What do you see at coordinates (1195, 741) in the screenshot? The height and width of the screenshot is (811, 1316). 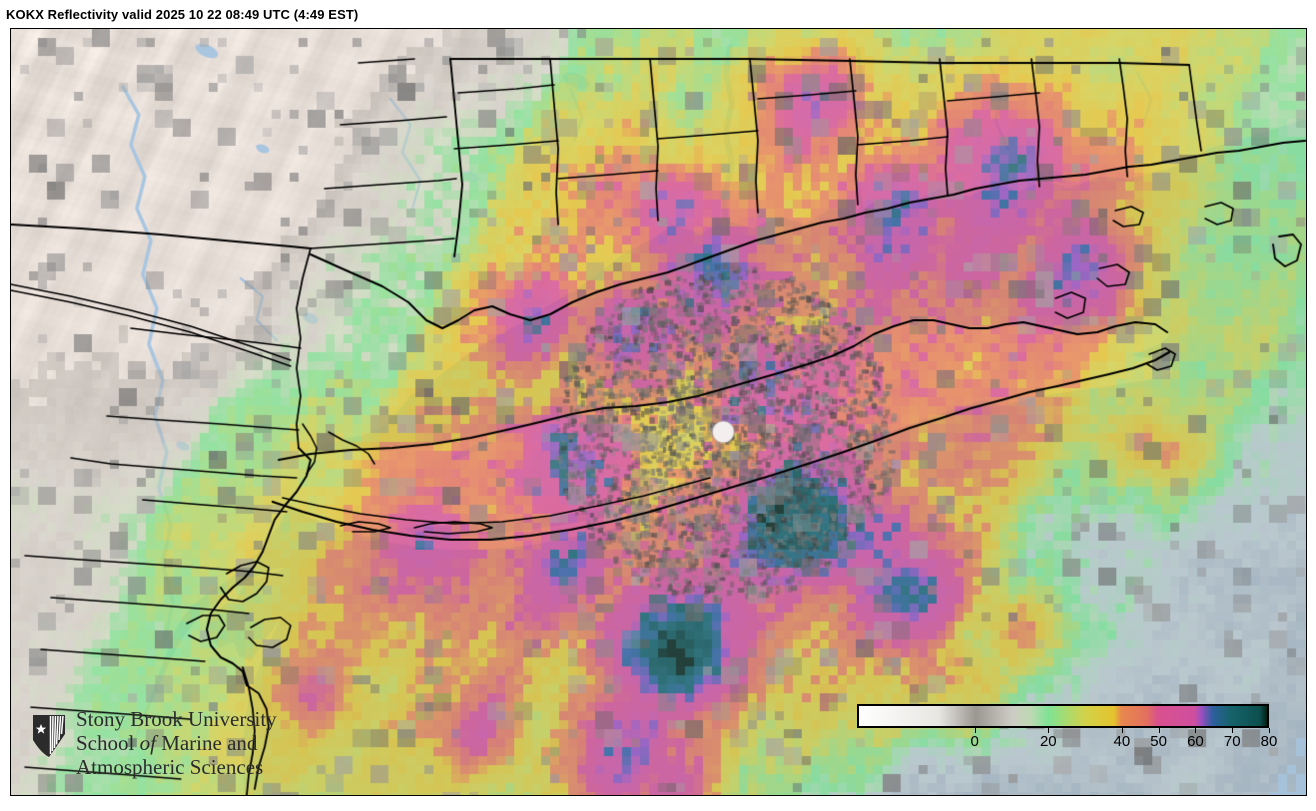 I see `colorbar-tick-label: 60` at bounding box center [1195, 741].